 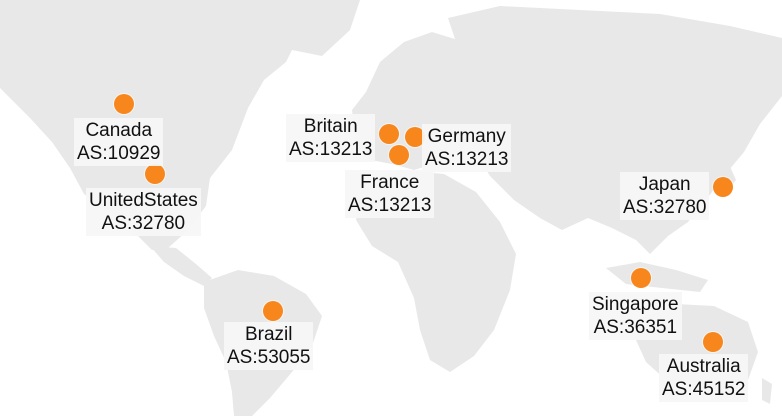 What do you see at coordinates (269, 346) in the screenshot?
I see `label-brazil: Brazil AS:53055` at bounding box center [269, 346].